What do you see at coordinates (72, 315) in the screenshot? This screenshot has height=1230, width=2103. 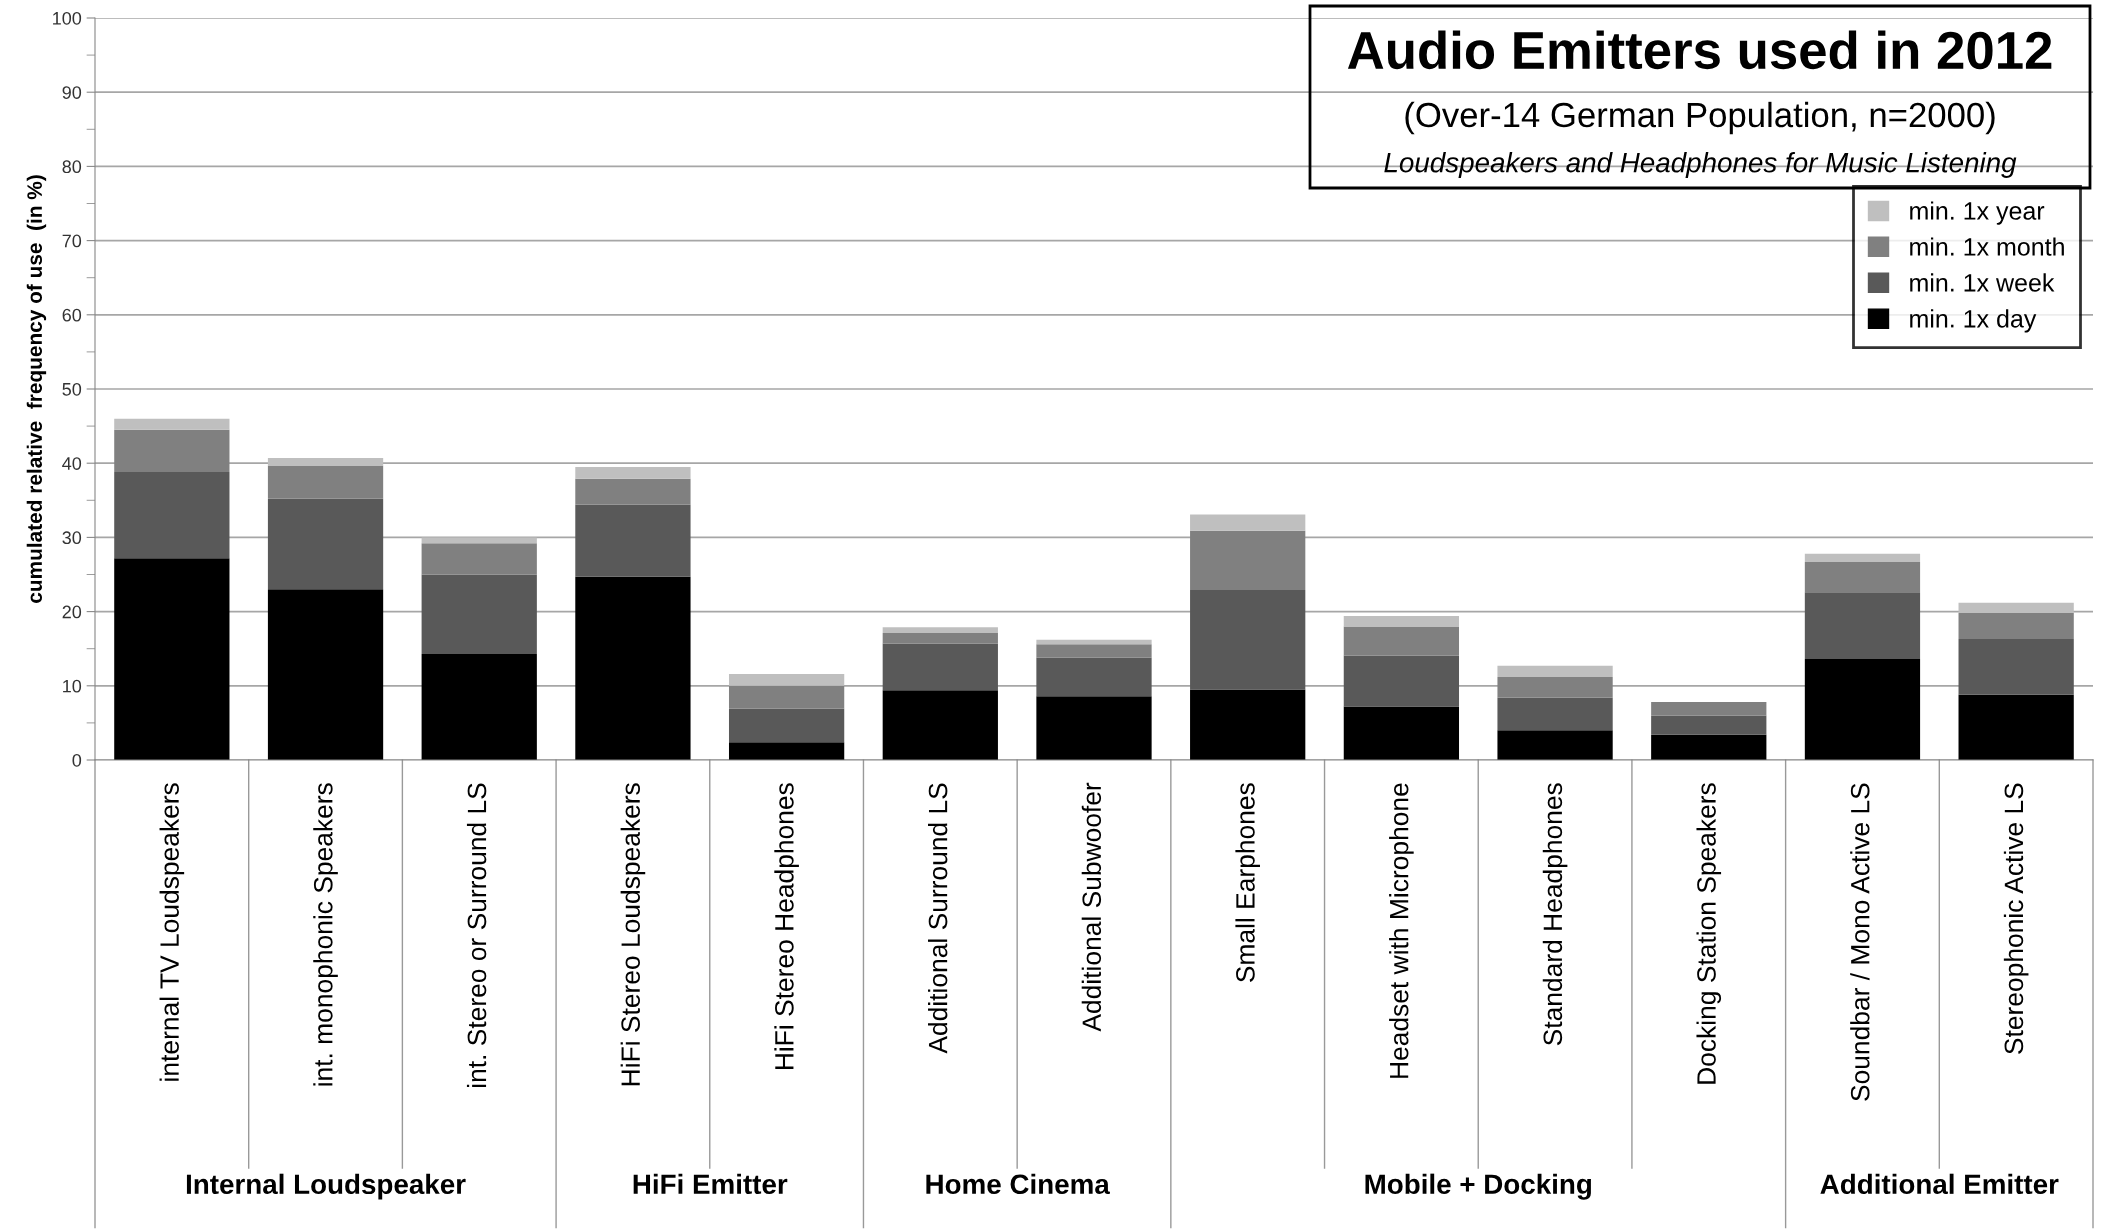 I see `y-tick-label: 60` at bounding box center [72, 315].